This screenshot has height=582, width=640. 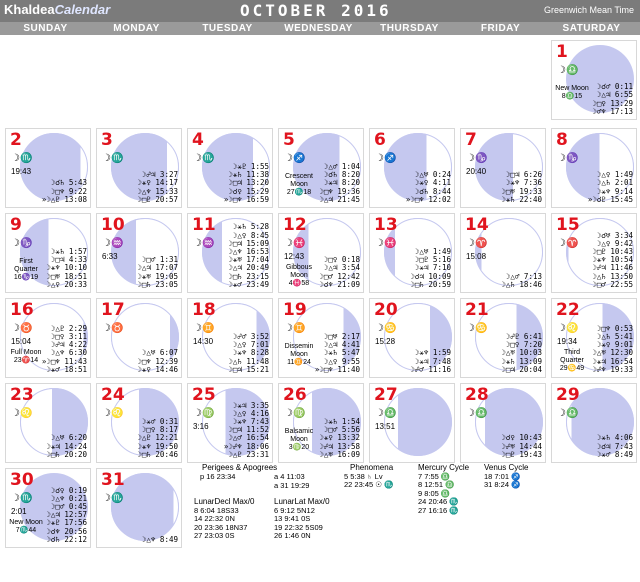 What do you see at coordinates (113, 328) in the screenshot?
I see `moon-sign: ☽♉` at bounding box center [113, 328].